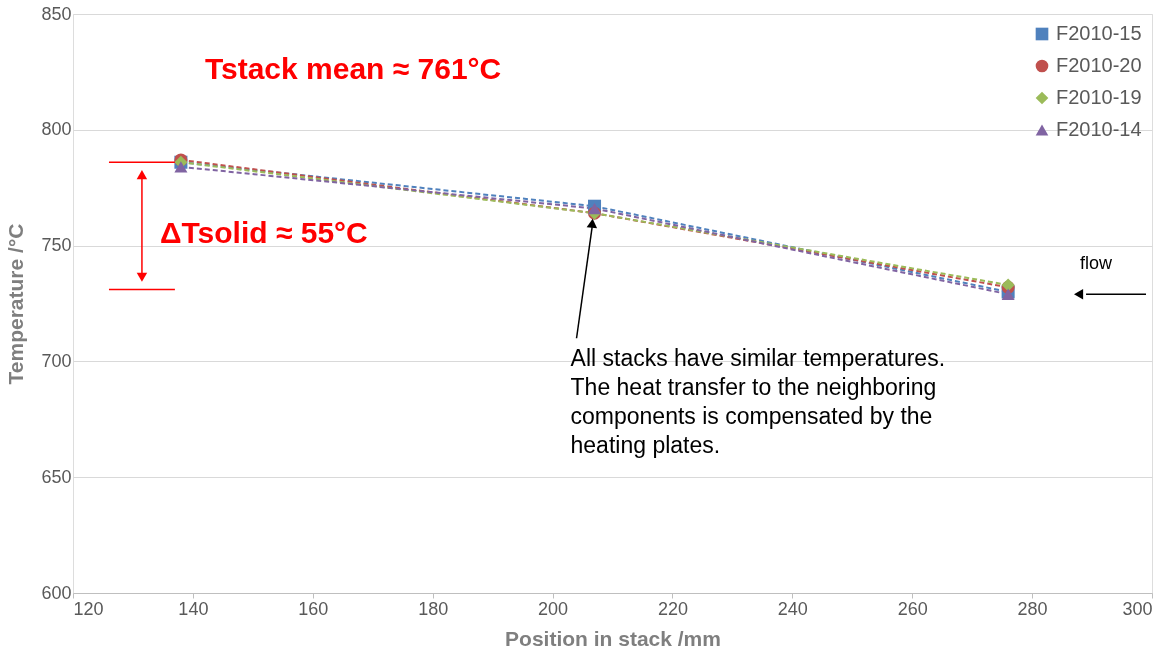 Image resolution: width=1158 pixels, height=654 pixels. Describe the element at coordinates (16, 304) in the screenshot. I see `y-axis-title: Temperature /°C` at that location.